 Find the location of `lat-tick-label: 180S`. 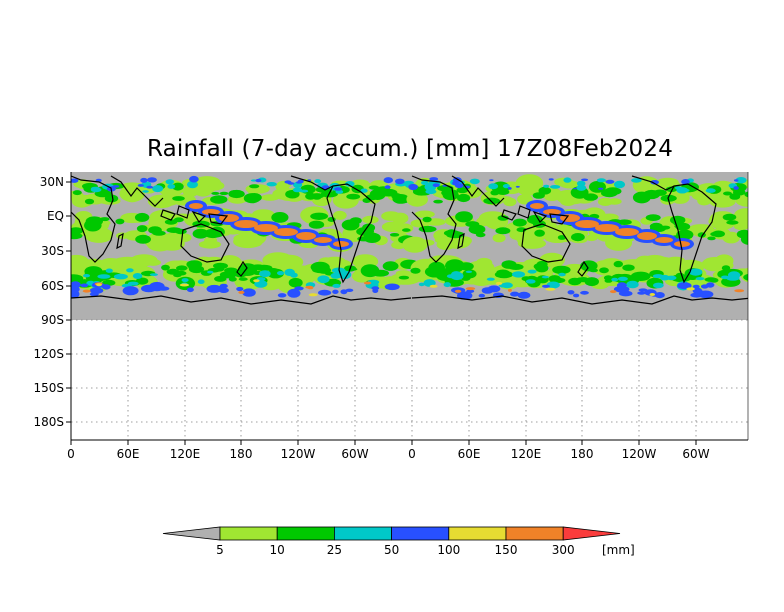

lat-tick-label: 180S is located at coordinates (48, 422).